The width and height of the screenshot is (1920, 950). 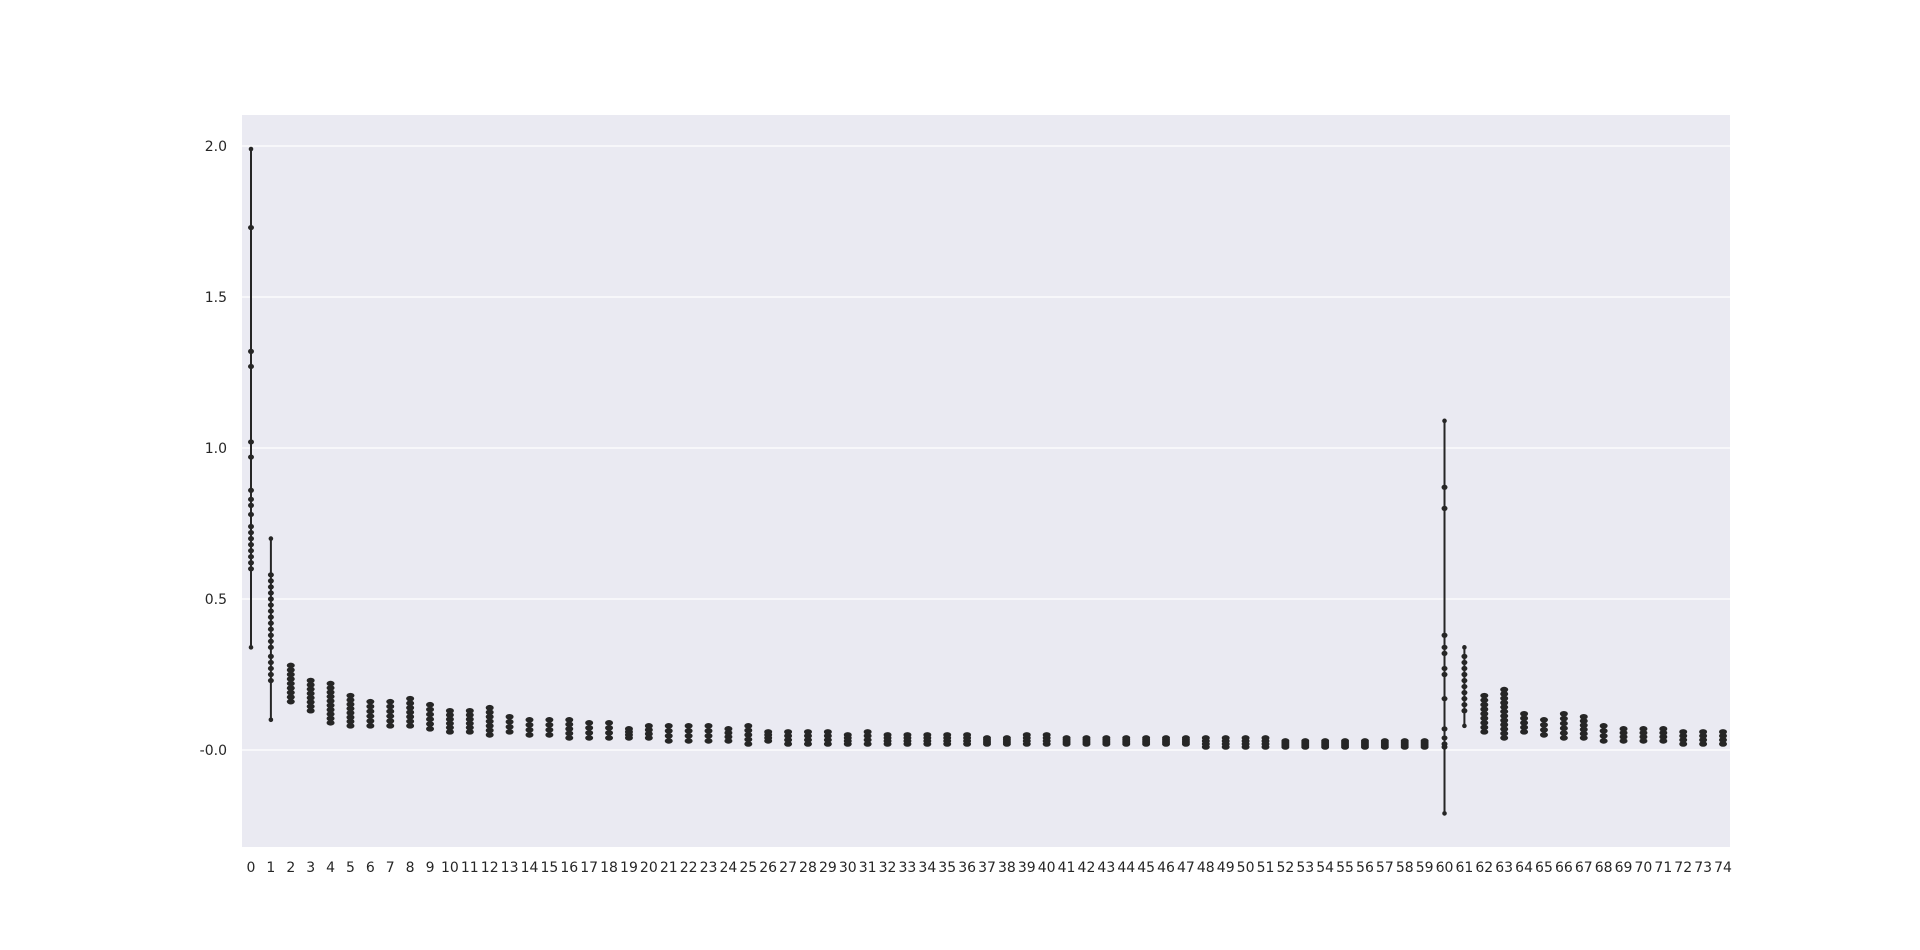 I want to click on x-tick-label: 6, so click(x=370, y=868).